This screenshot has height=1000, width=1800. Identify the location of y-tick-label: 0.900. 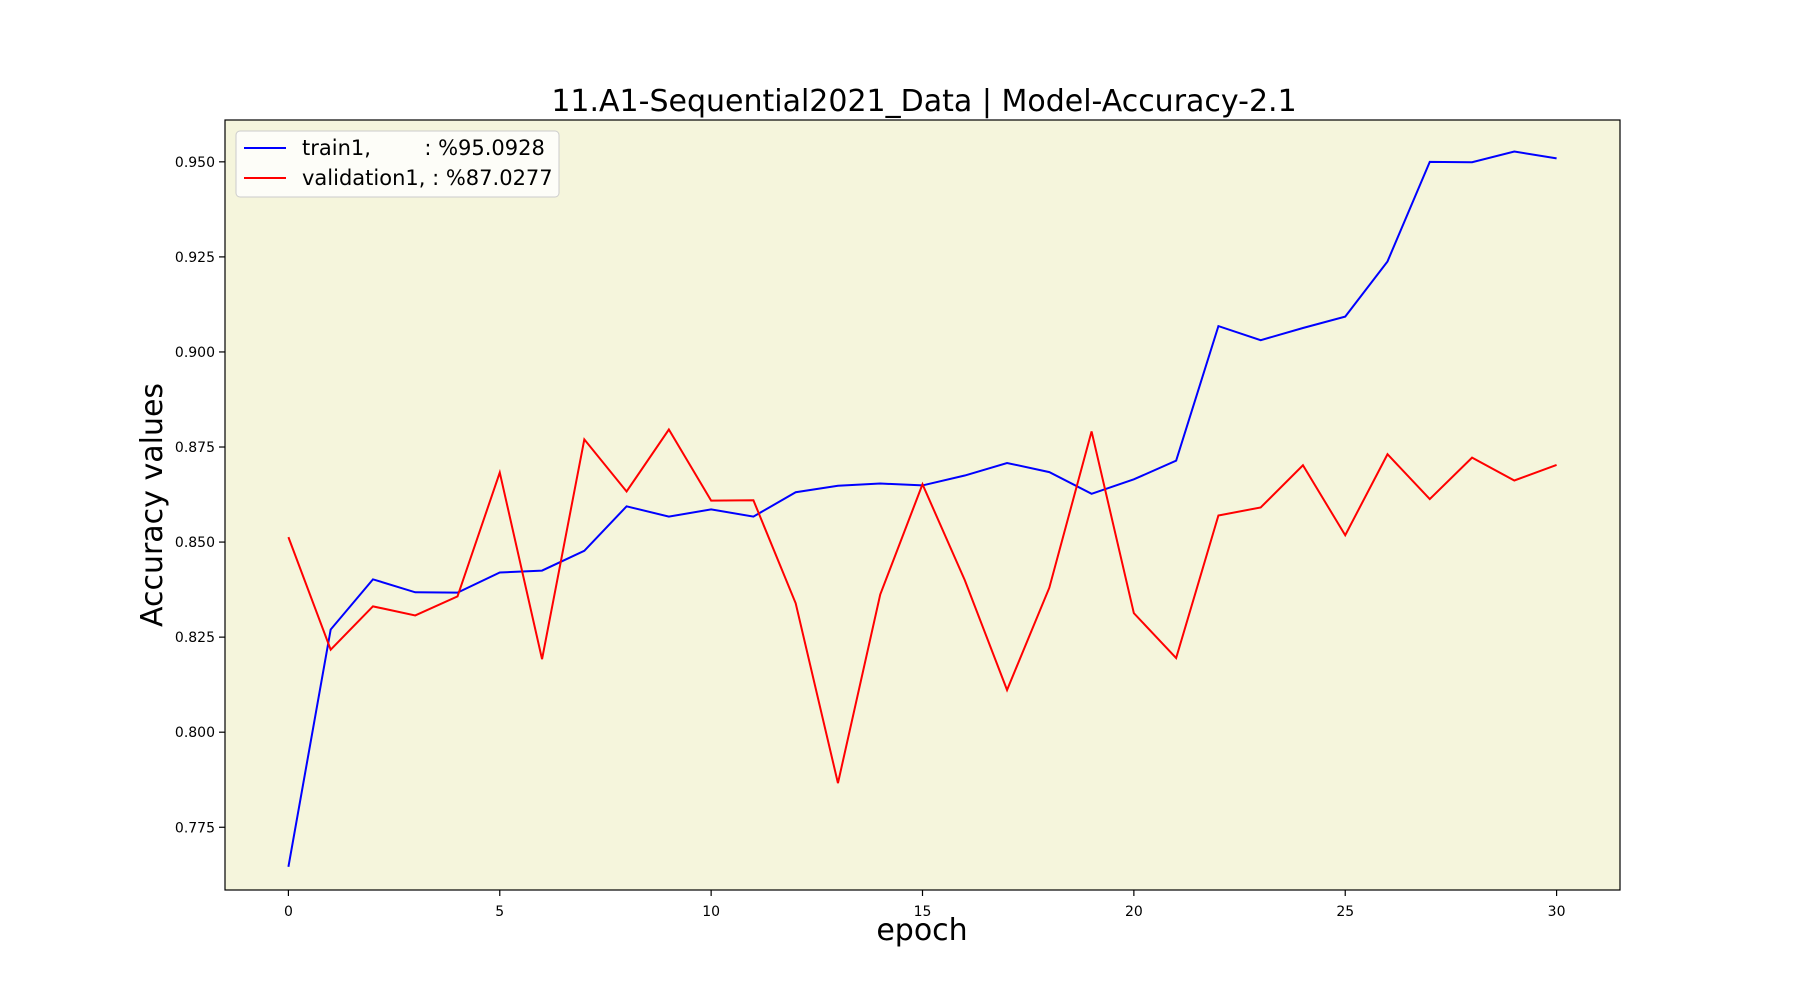
(195, 353).